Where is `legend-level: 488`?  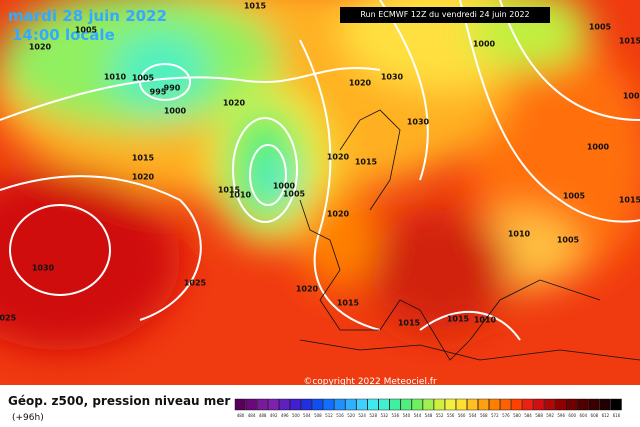 legend-level: 488 is located at coordinates (263, 415).